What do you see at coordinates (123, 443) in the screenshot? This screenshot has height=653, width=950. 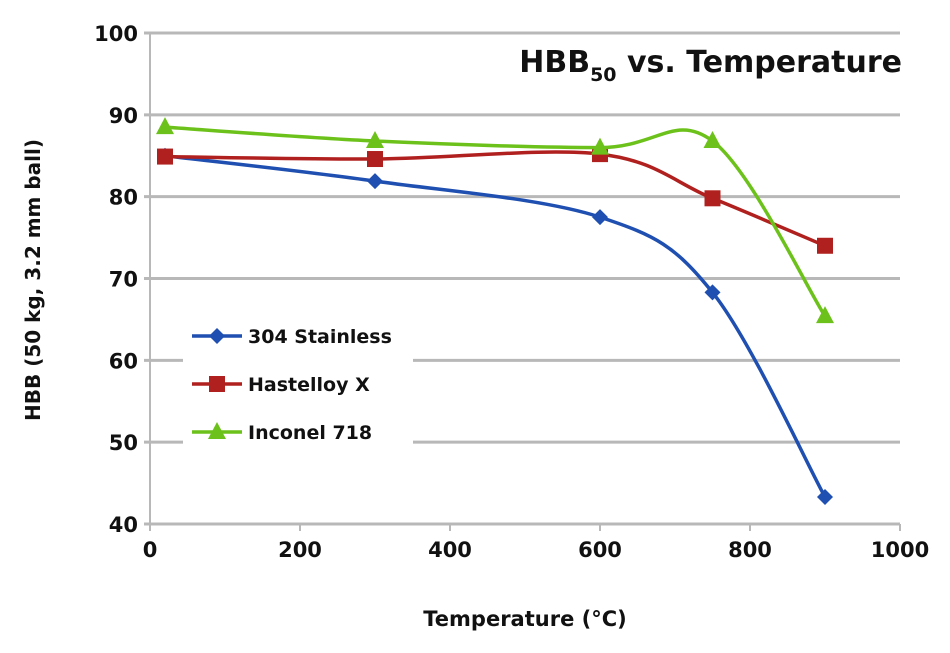 I see `y-tick-label: 50` at bounding box center [123, 443].